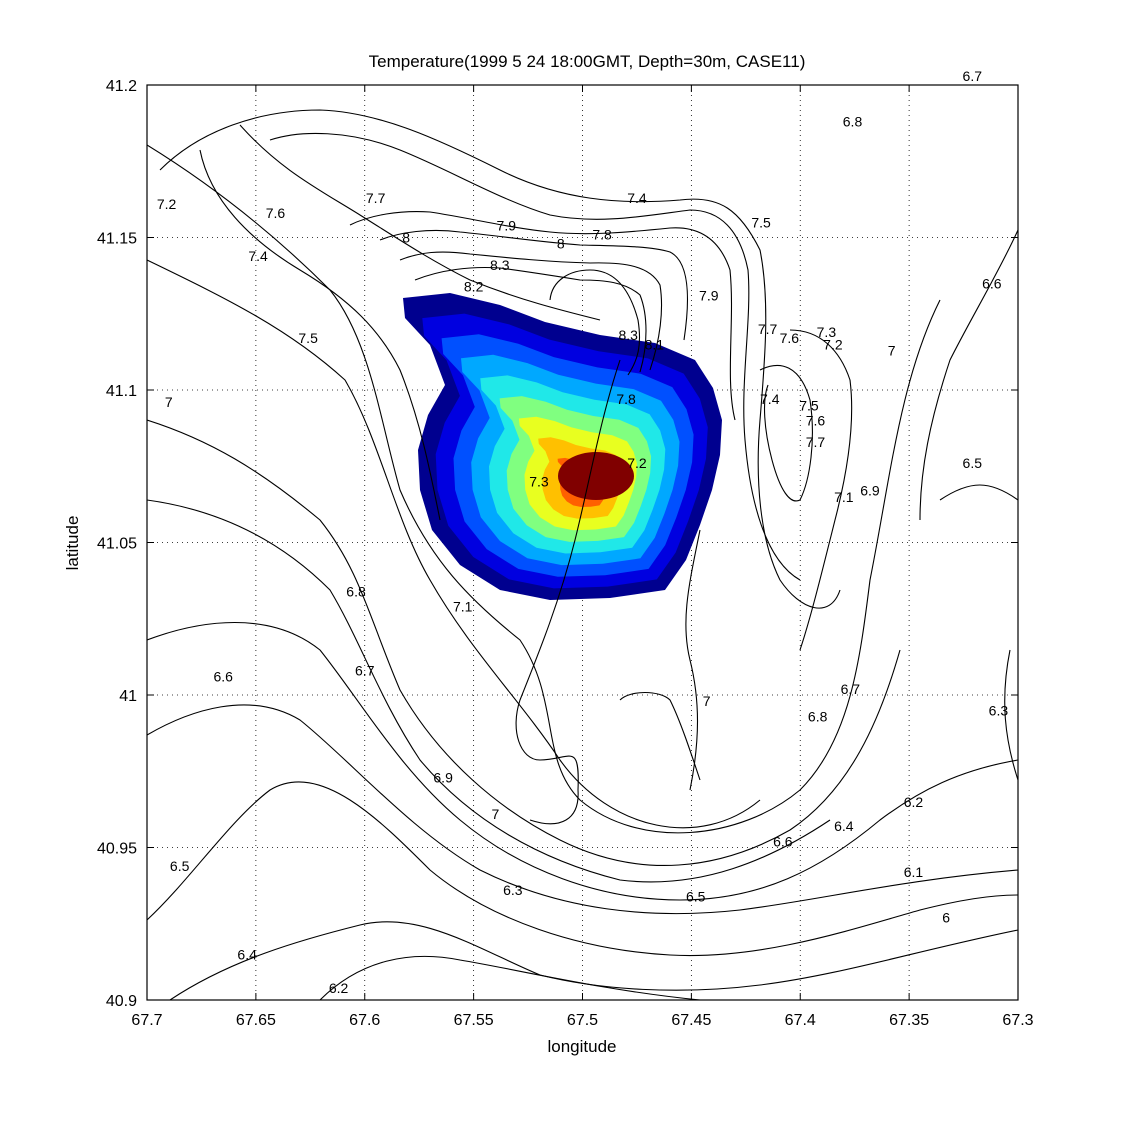 This screenshot has height=1125, width=1125. Describe the element at coordinates (596, 476) in the screenshot. I see `filled-core` at that location.